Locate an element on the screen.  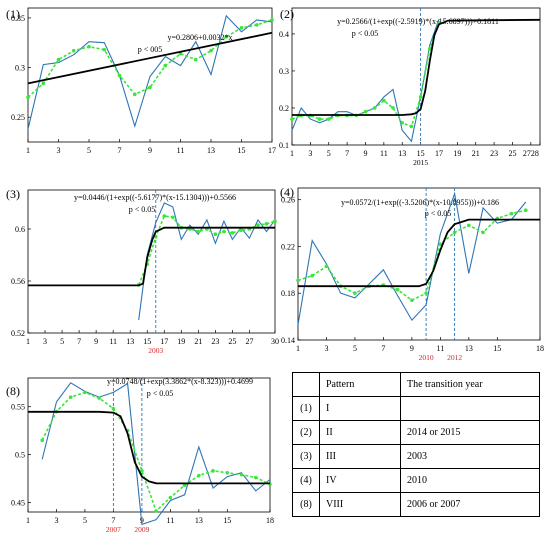
table-row: (4) IV 2010 is located at coordinates (416, 480).